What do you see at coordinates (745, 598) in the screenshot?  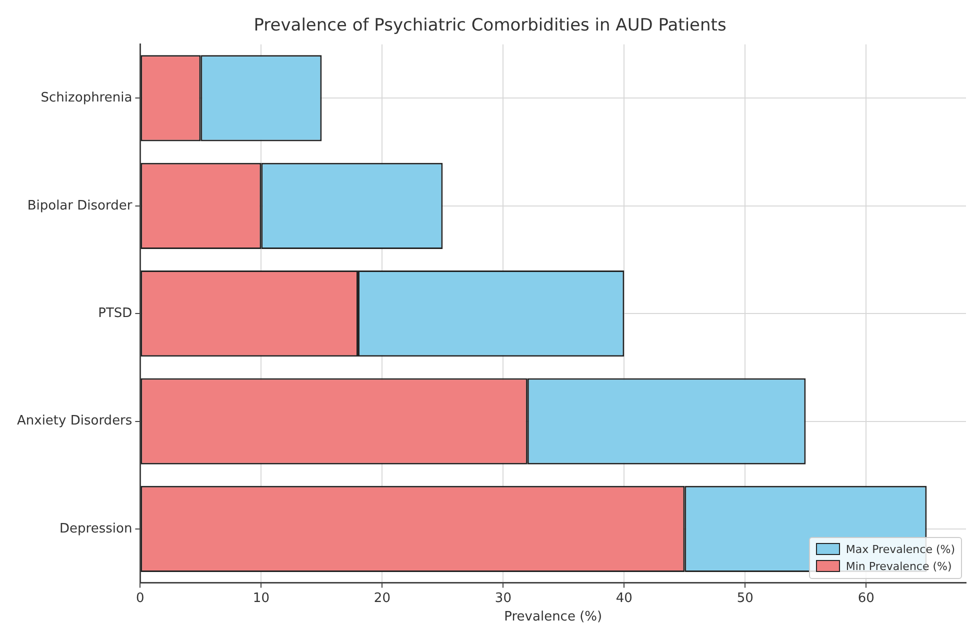 I see `x-tick-label: 50` at bounding box center [745, 598].